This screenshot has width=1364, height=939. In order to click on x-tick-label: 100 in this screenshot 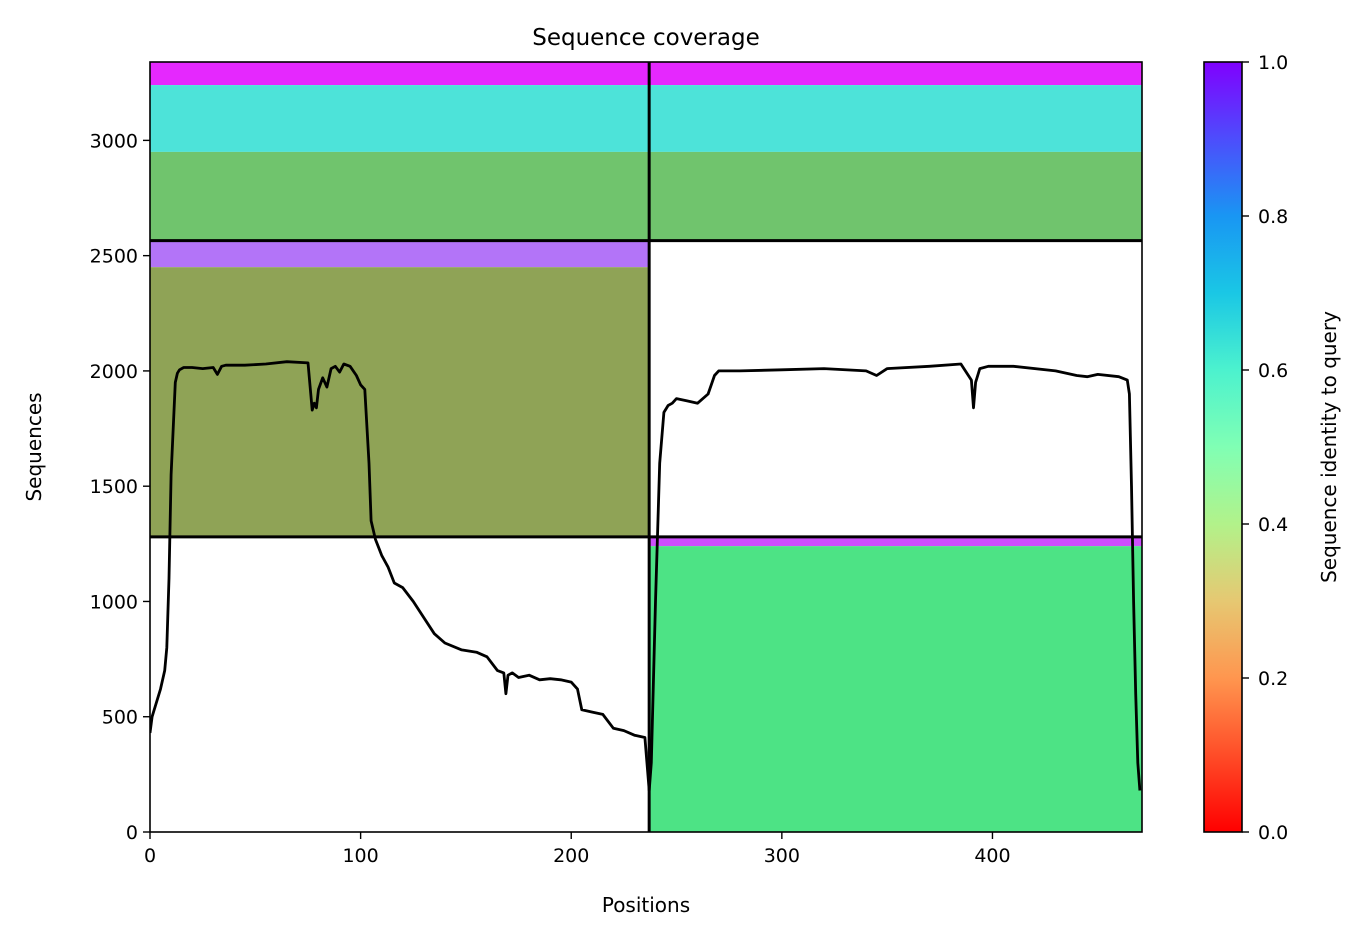, I will do `click(360, 856)`.